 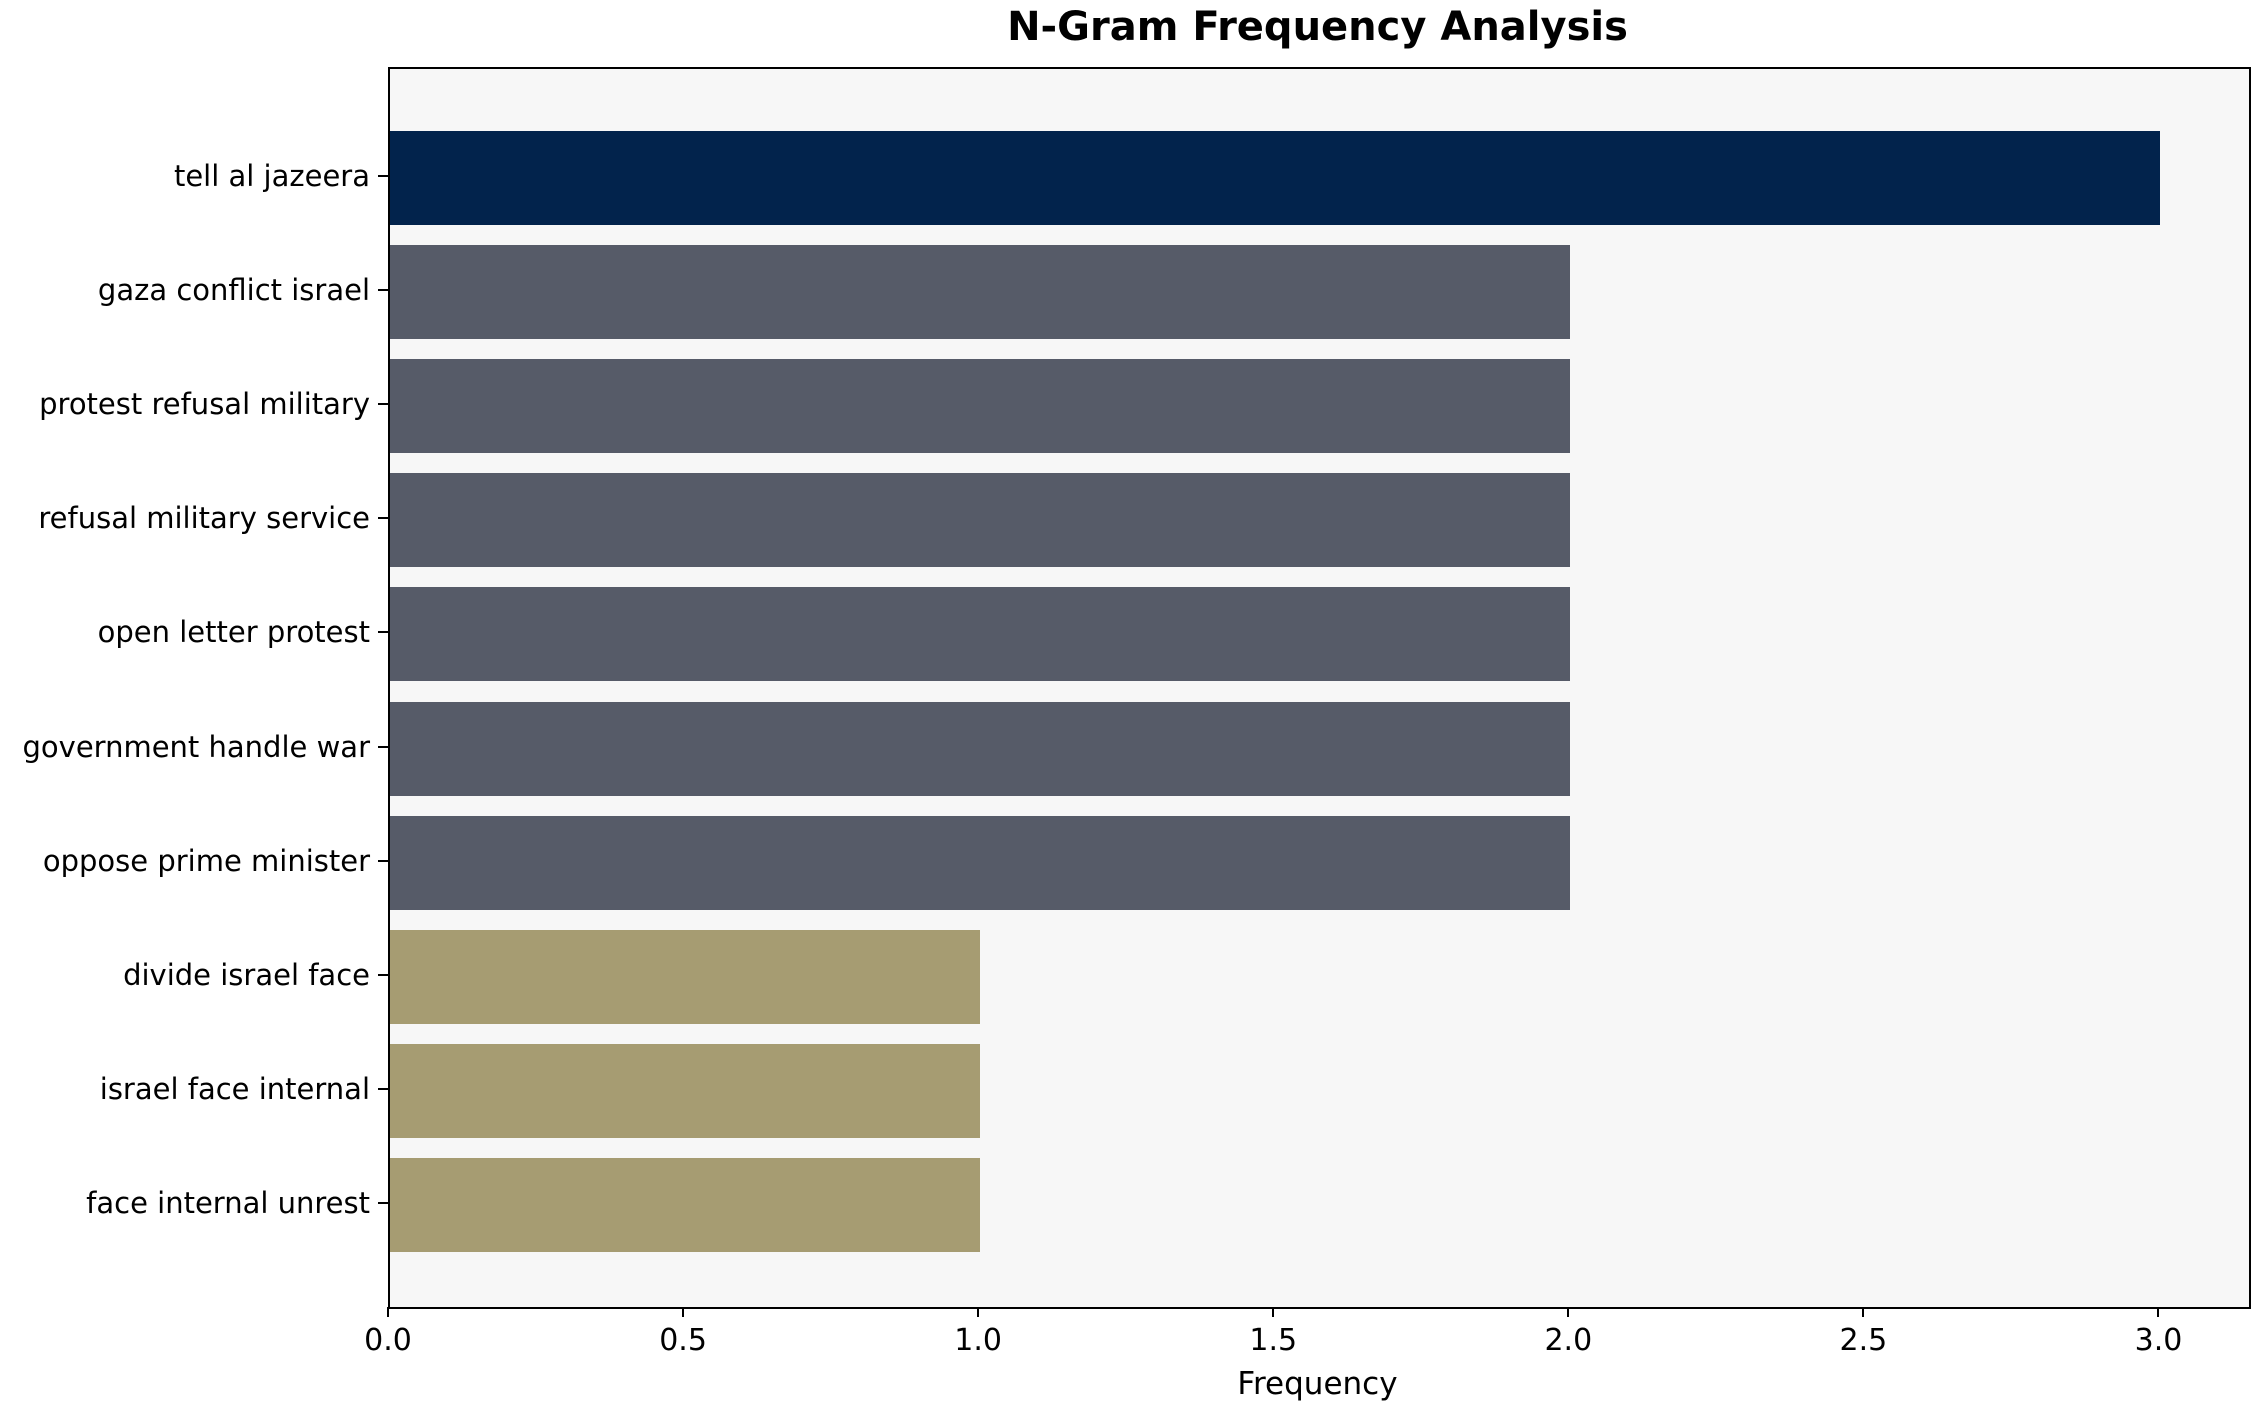 What do you see at coordinates (233, 290) in the screenshot?
I see `y-tick-label: gaza conflict israel` at bounding box center [233, 290].